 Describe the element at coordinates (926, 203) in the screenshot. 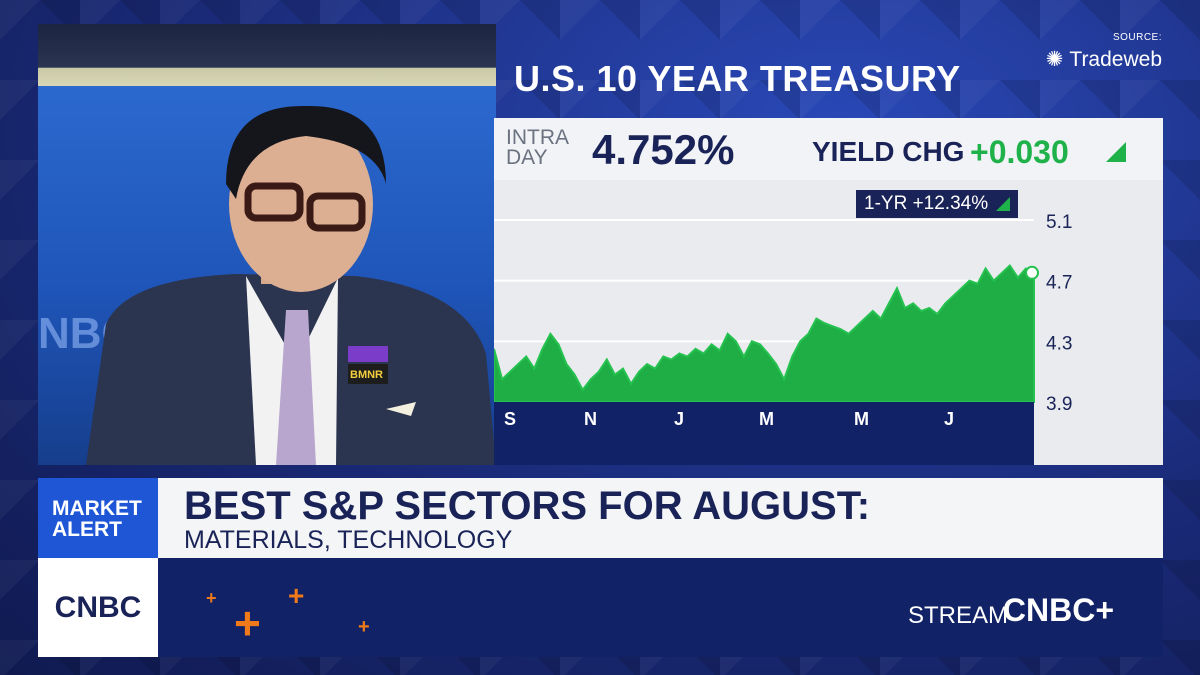

I see `one-year-badge-text: 1-YR +12.34%` at that location.